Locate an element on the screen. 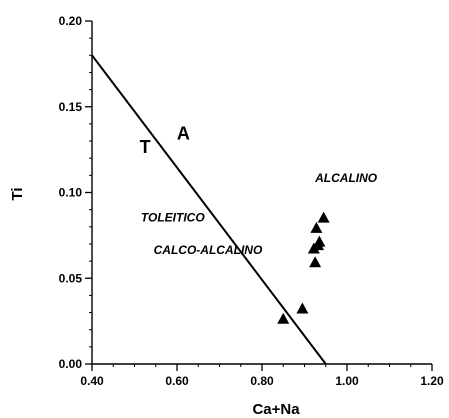 The height and width of the screenshot is (418, 449). x-tick-label: 1.20 is located at coordinates (432, 381).